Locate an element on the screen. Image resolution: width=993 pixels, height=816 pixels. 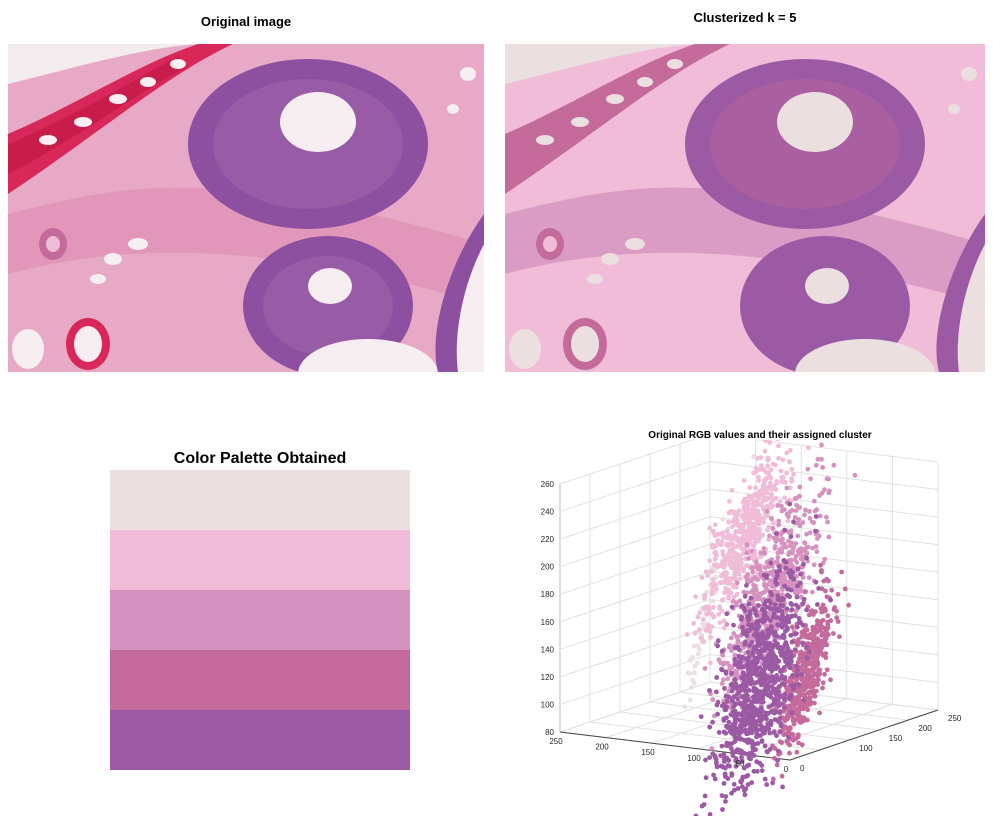
y-axis-line is located at coordinates (864, 735).